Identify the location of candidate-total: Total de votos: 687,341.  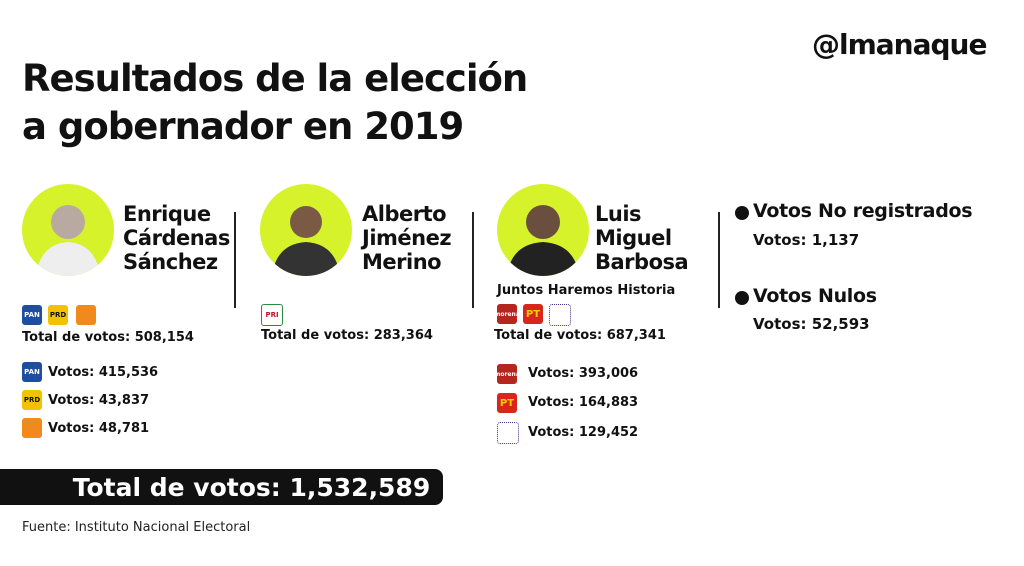
(580, 335).